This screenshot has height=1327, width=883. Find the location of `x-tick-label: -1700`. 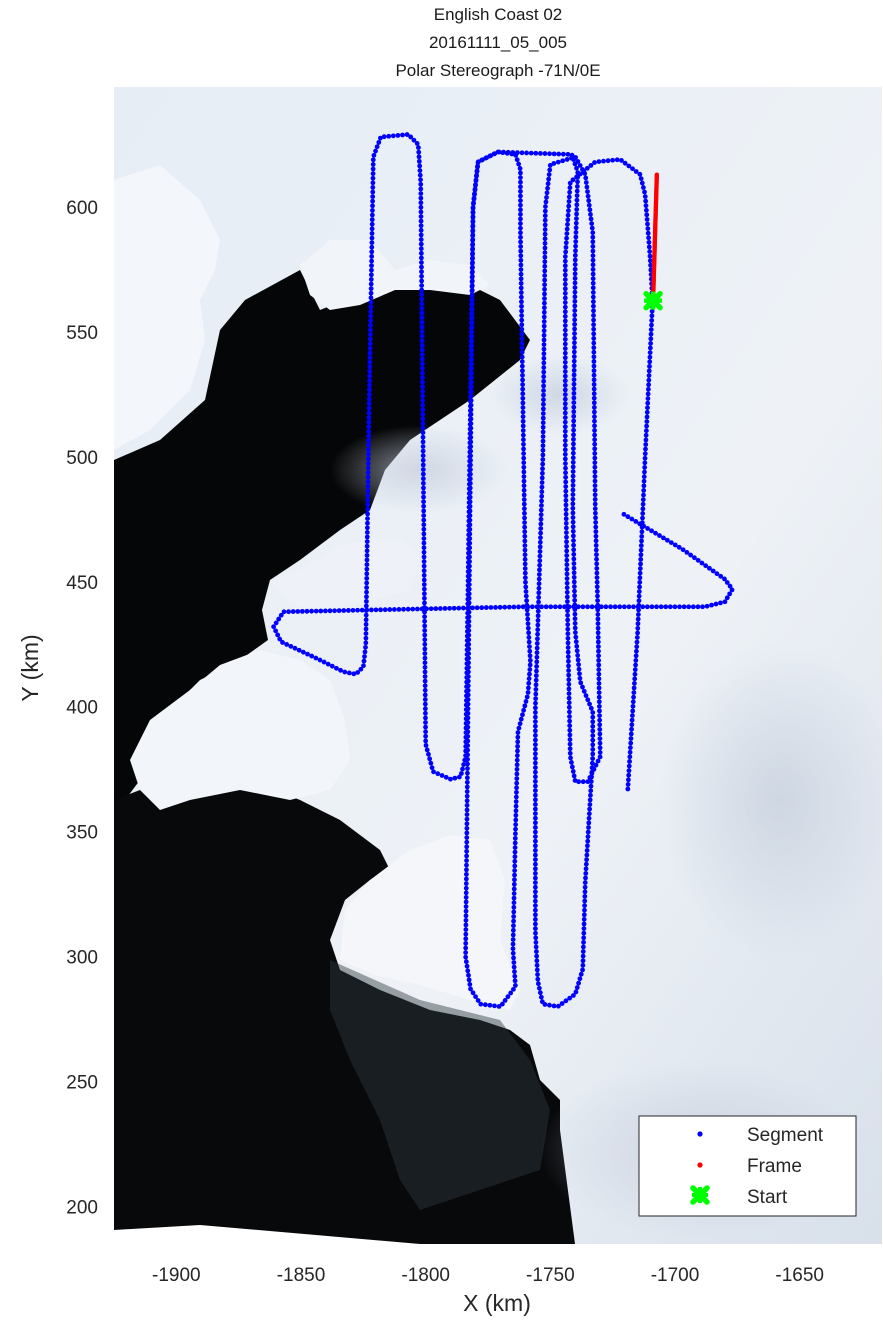

x-tick-label: -1700 is located at coordinates (675, 1275).